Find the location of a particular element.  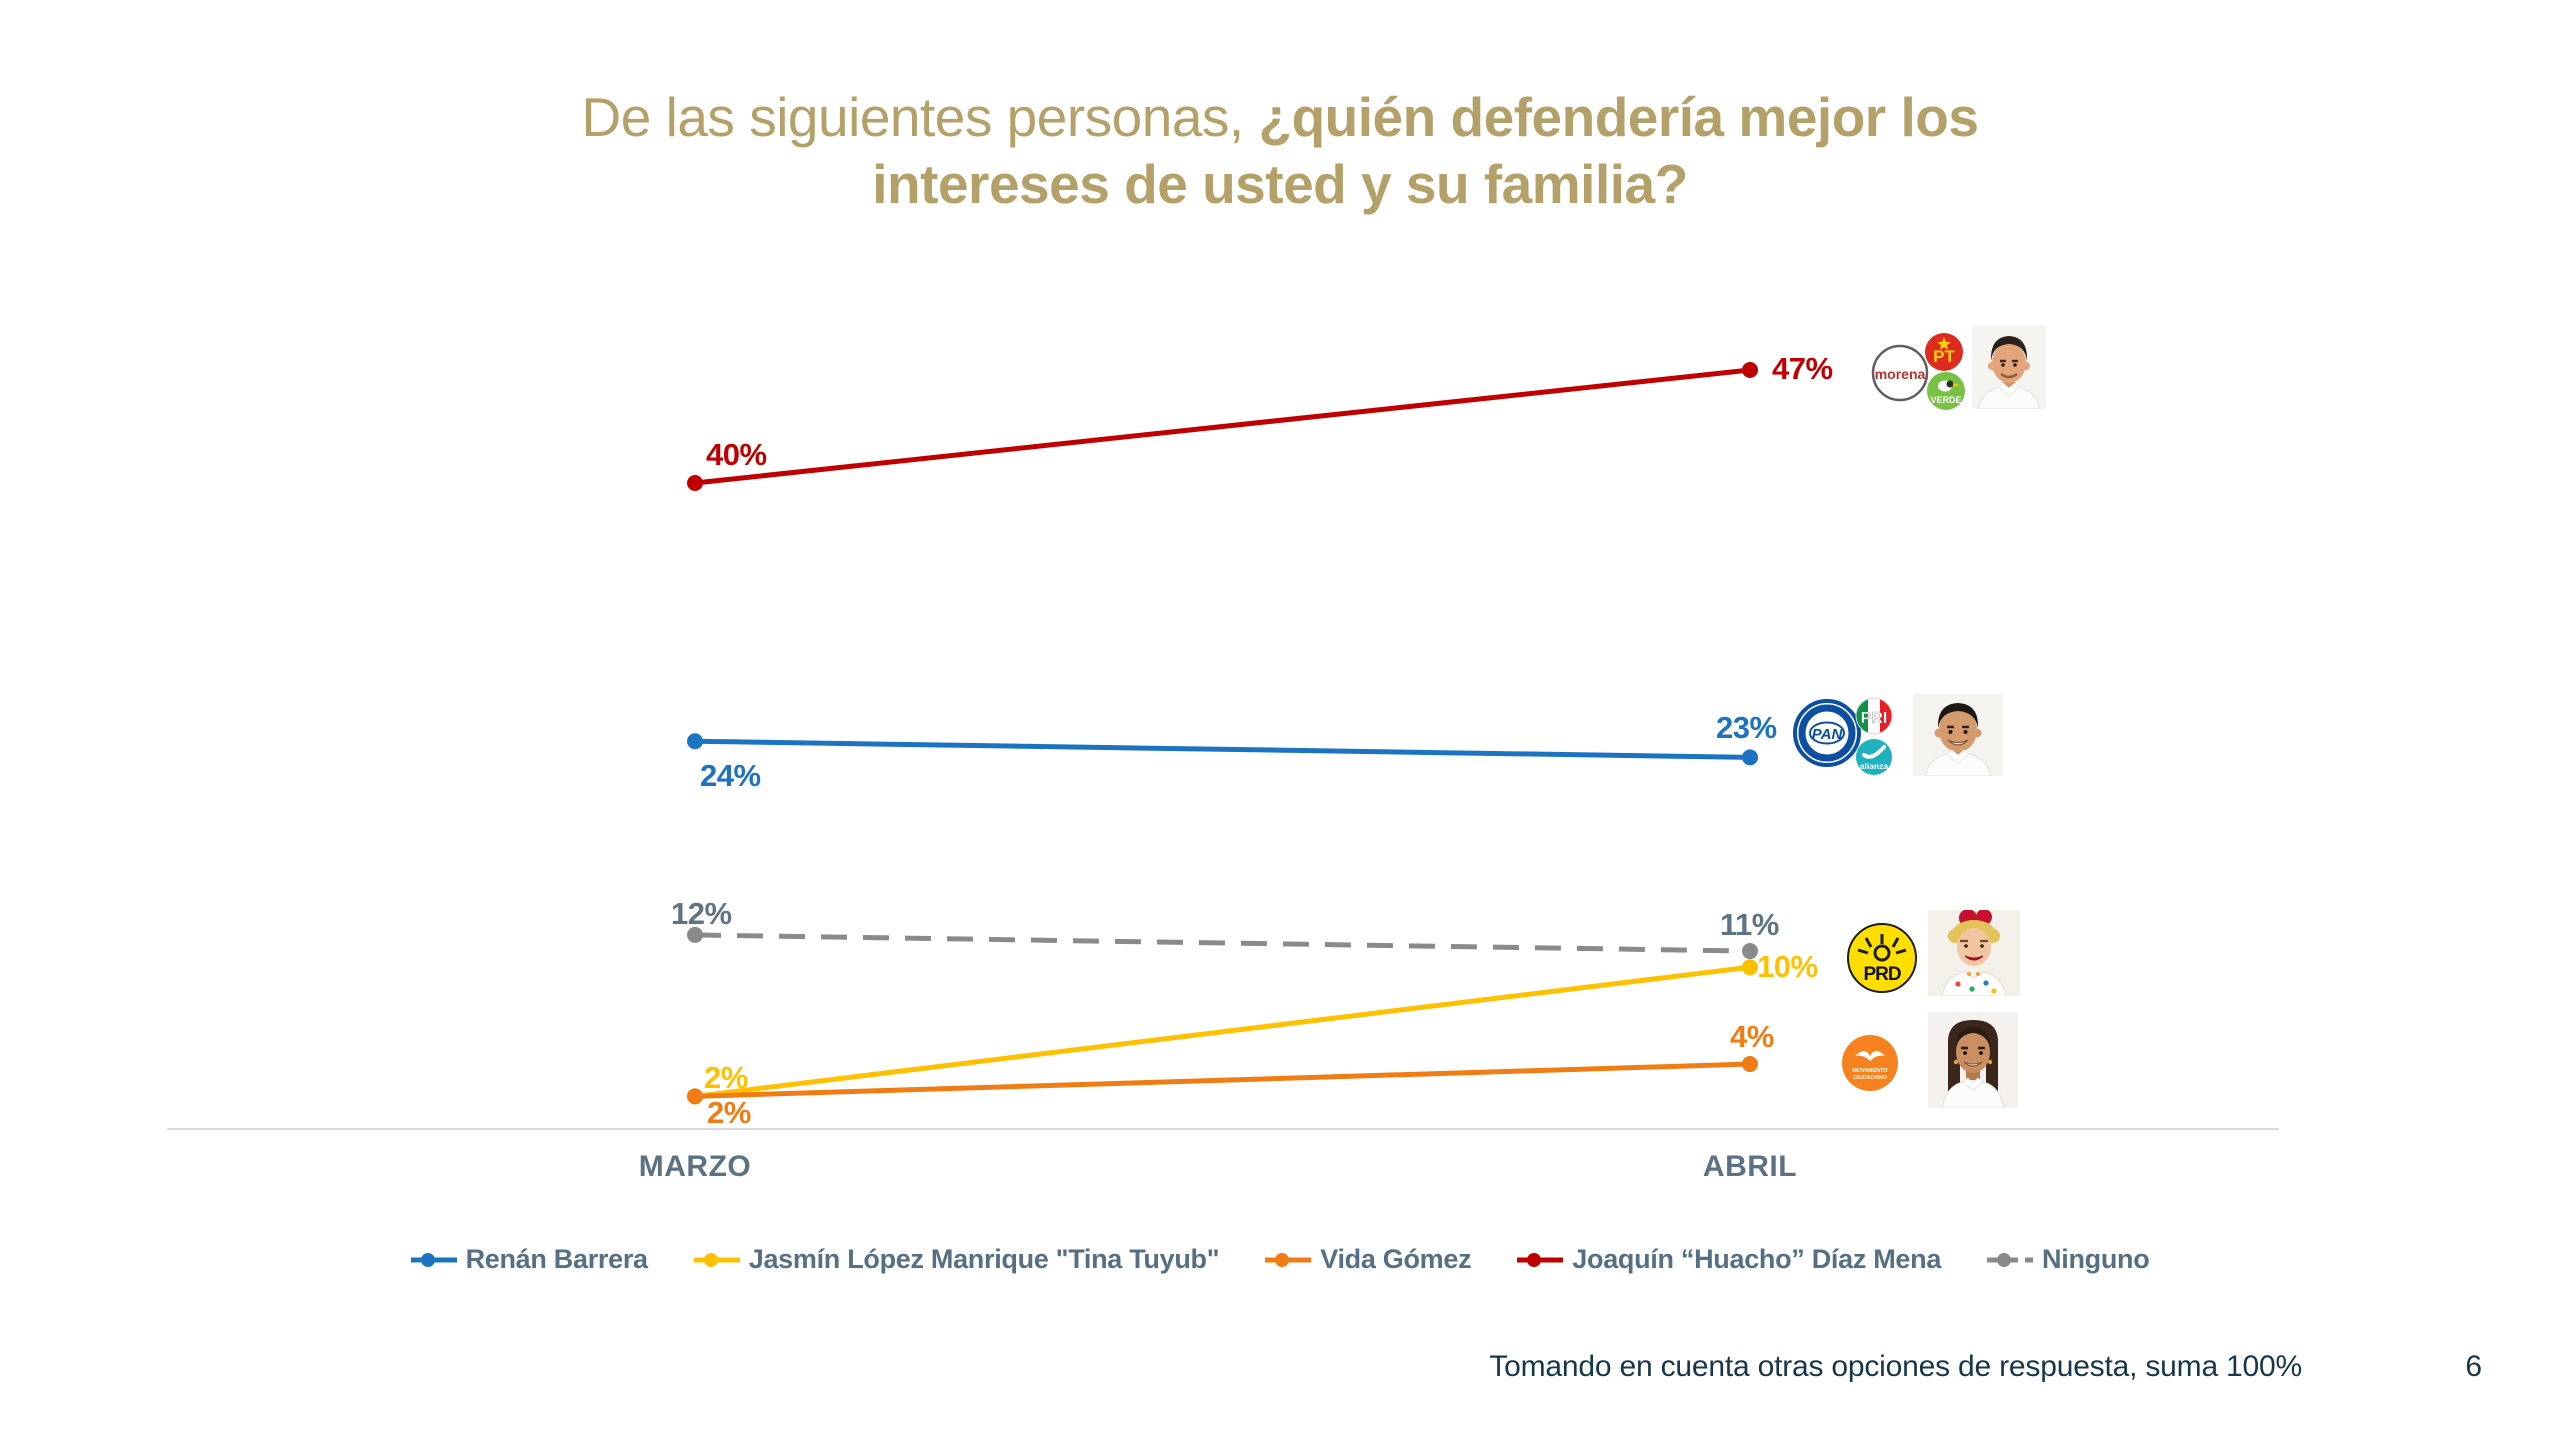

photo-joaquin-diaz-mena is located at coordinates (2009, 367).